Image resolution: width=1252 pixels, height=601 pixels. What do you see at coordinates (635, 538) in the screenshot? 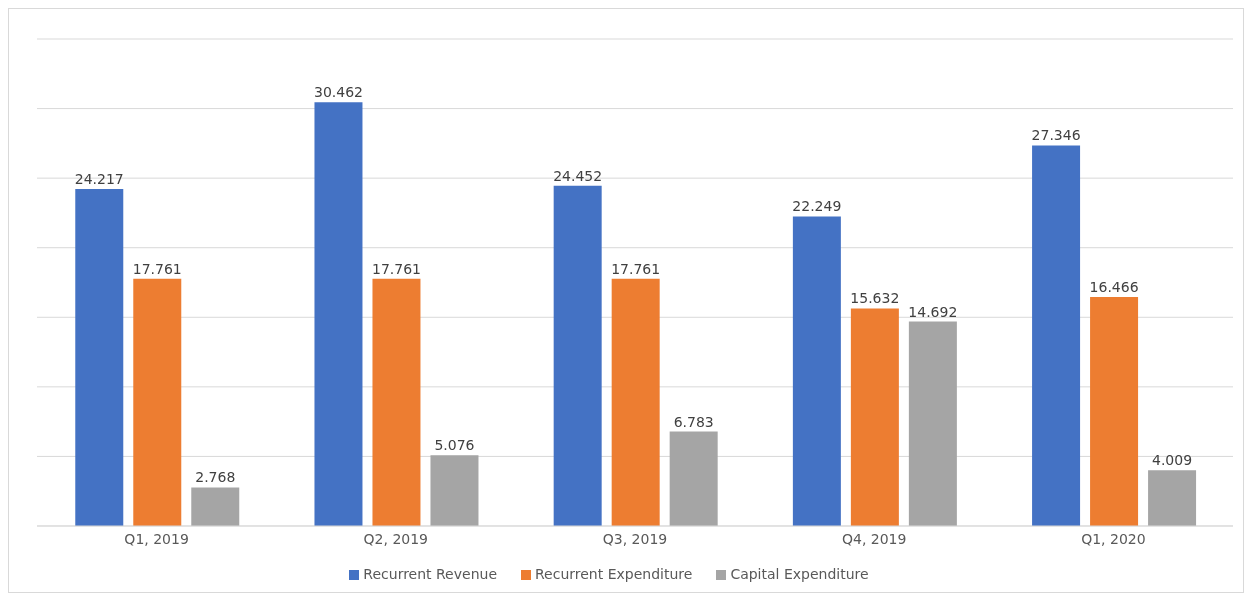
I see `x-tick-label: Q3, 2019` at bounding box center [635, 538].